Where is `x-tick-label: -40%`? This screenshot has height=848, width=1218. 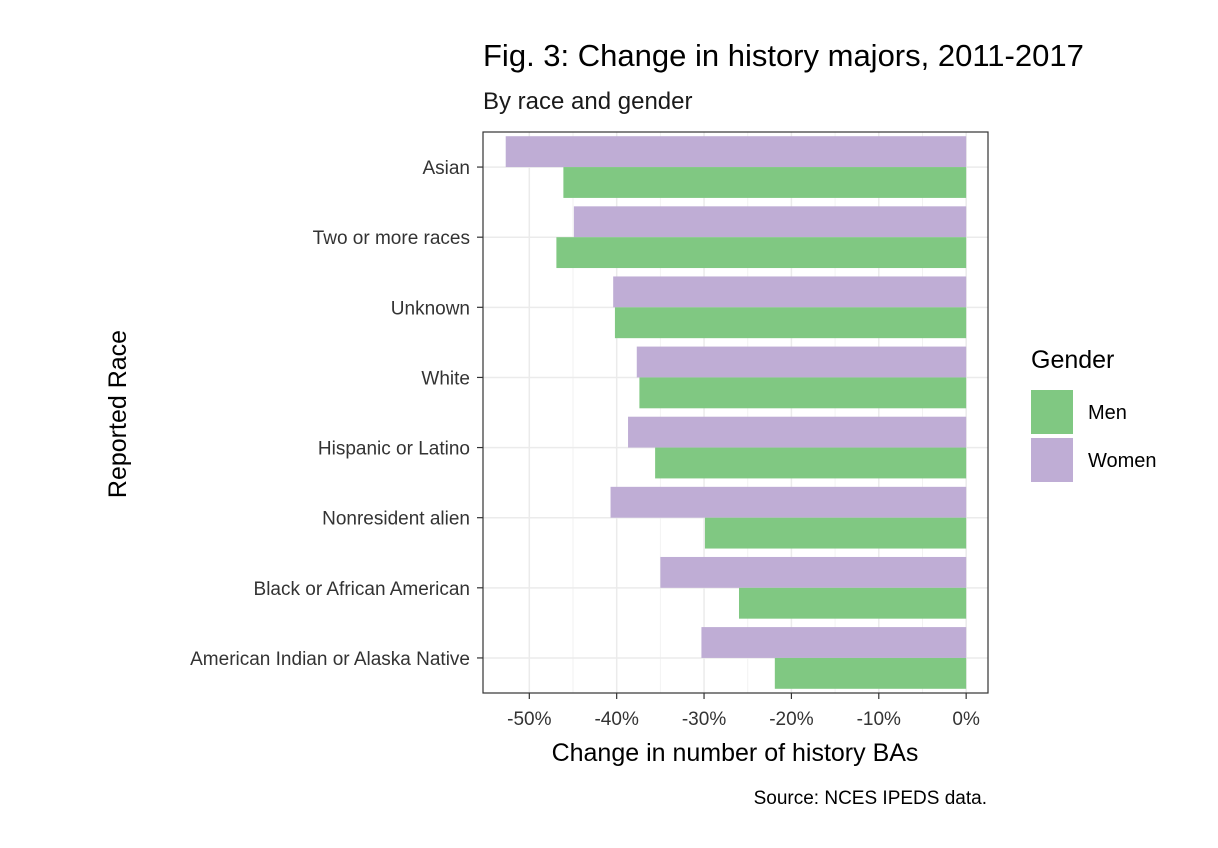 x-tick-label: -40% is located at coordinates (616, 719).